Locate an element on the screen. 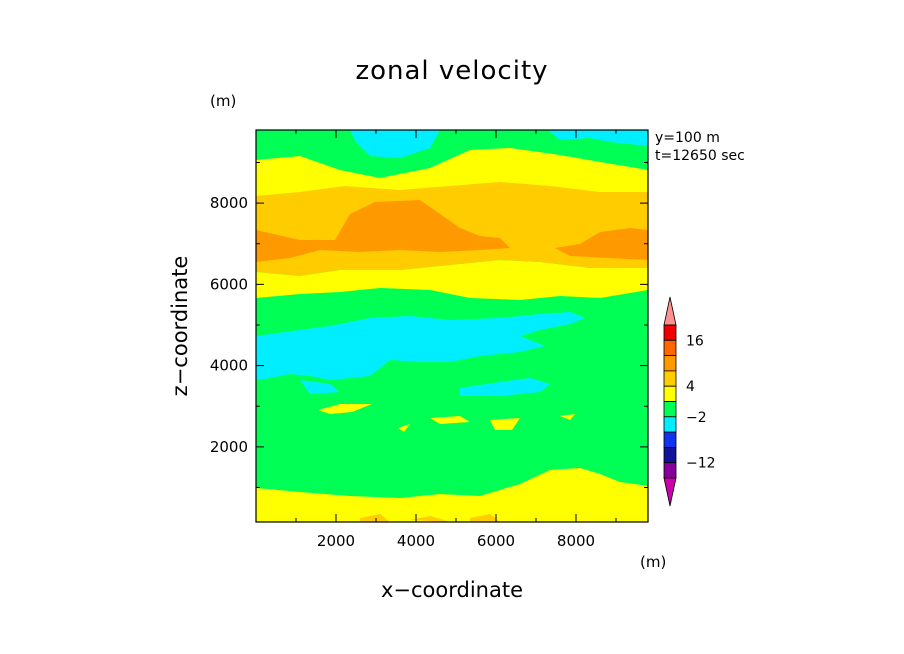 This screenshot has height=654, width=904. x-tick-label: 4000 is located at coordinates (416, 541).